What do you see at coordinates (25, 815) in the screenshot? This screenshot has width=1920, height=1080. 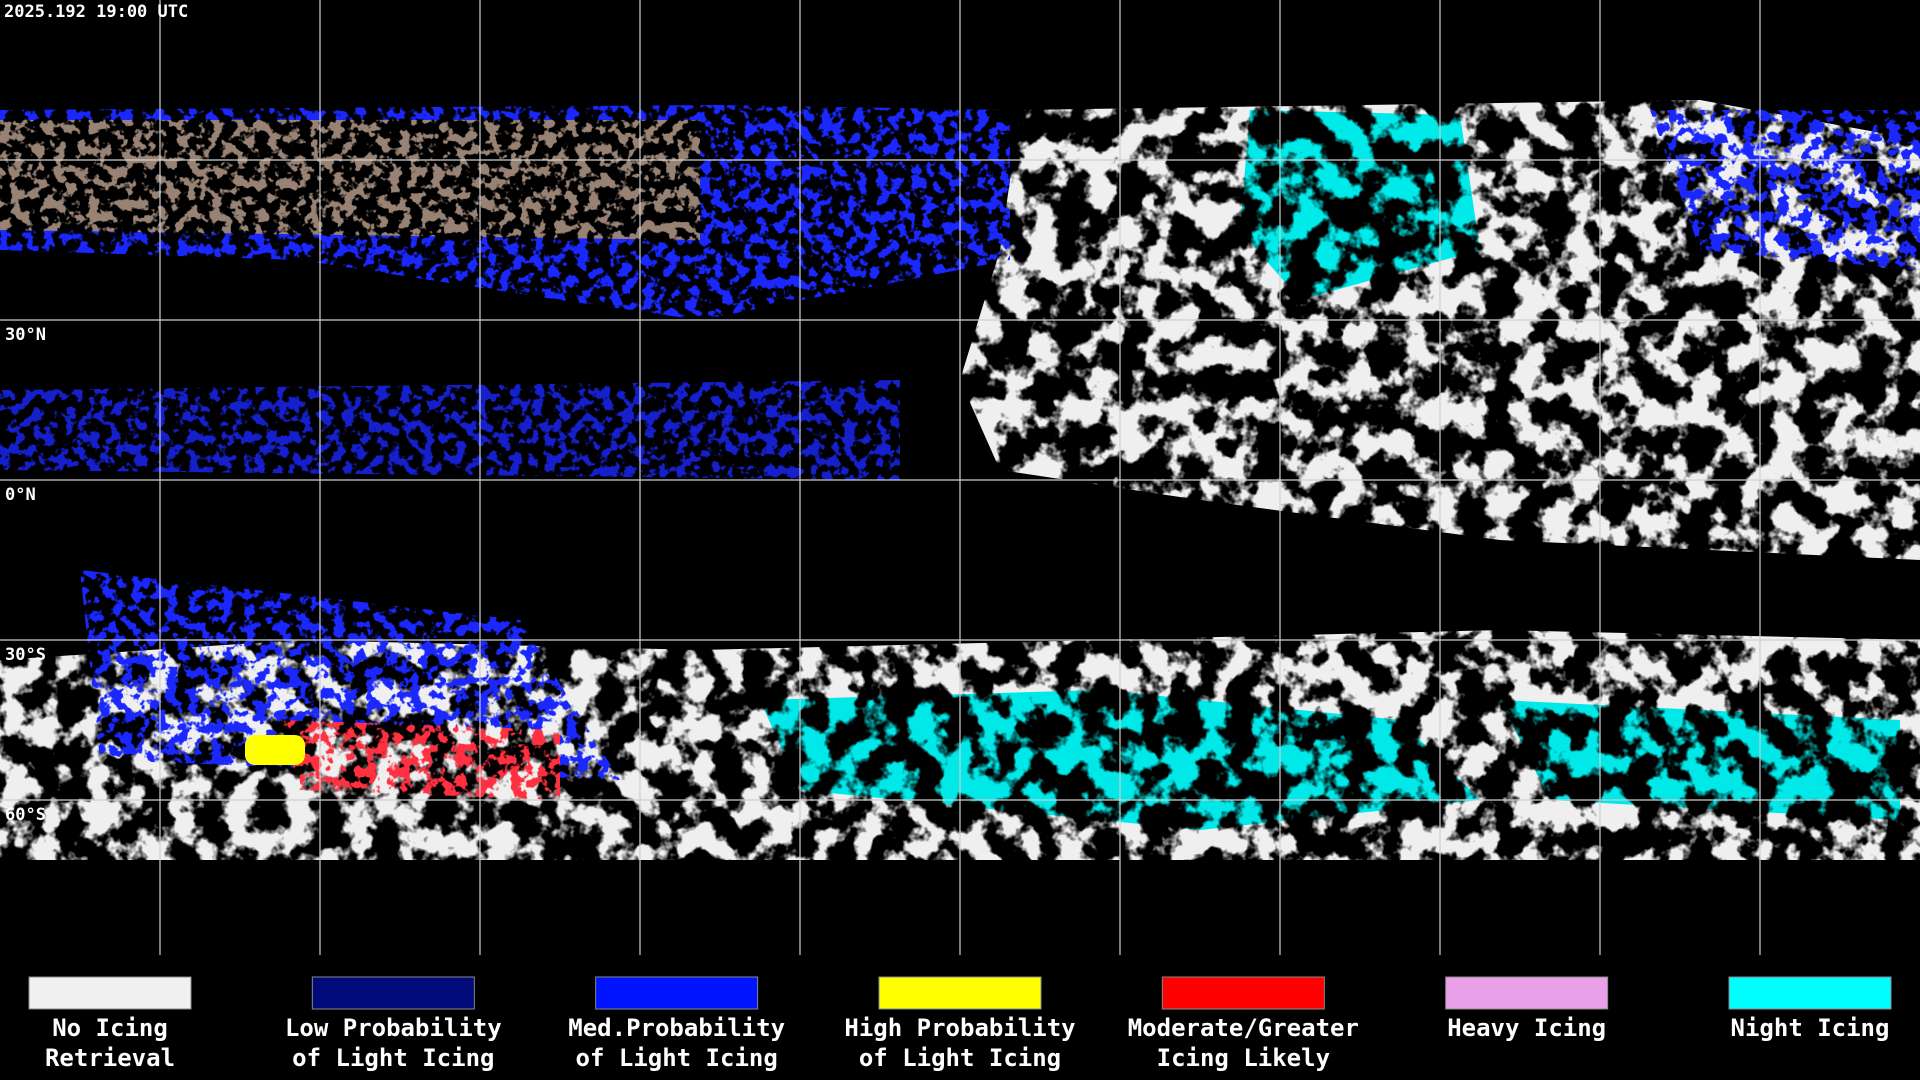 I see `latitude-label: 60°S` at bounding box center [25, 815].